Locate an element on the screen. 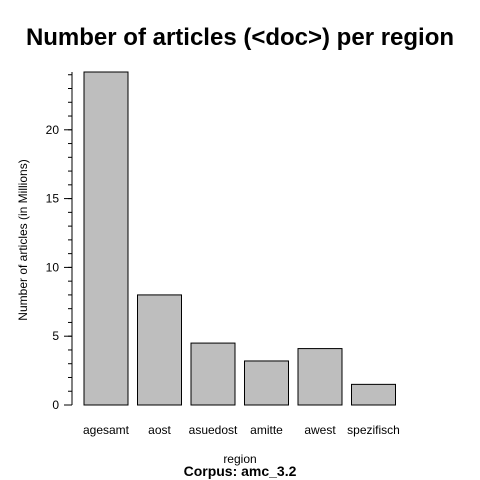  x-tick-label-agesamt: agesamt is located at coordinates (106, 430).